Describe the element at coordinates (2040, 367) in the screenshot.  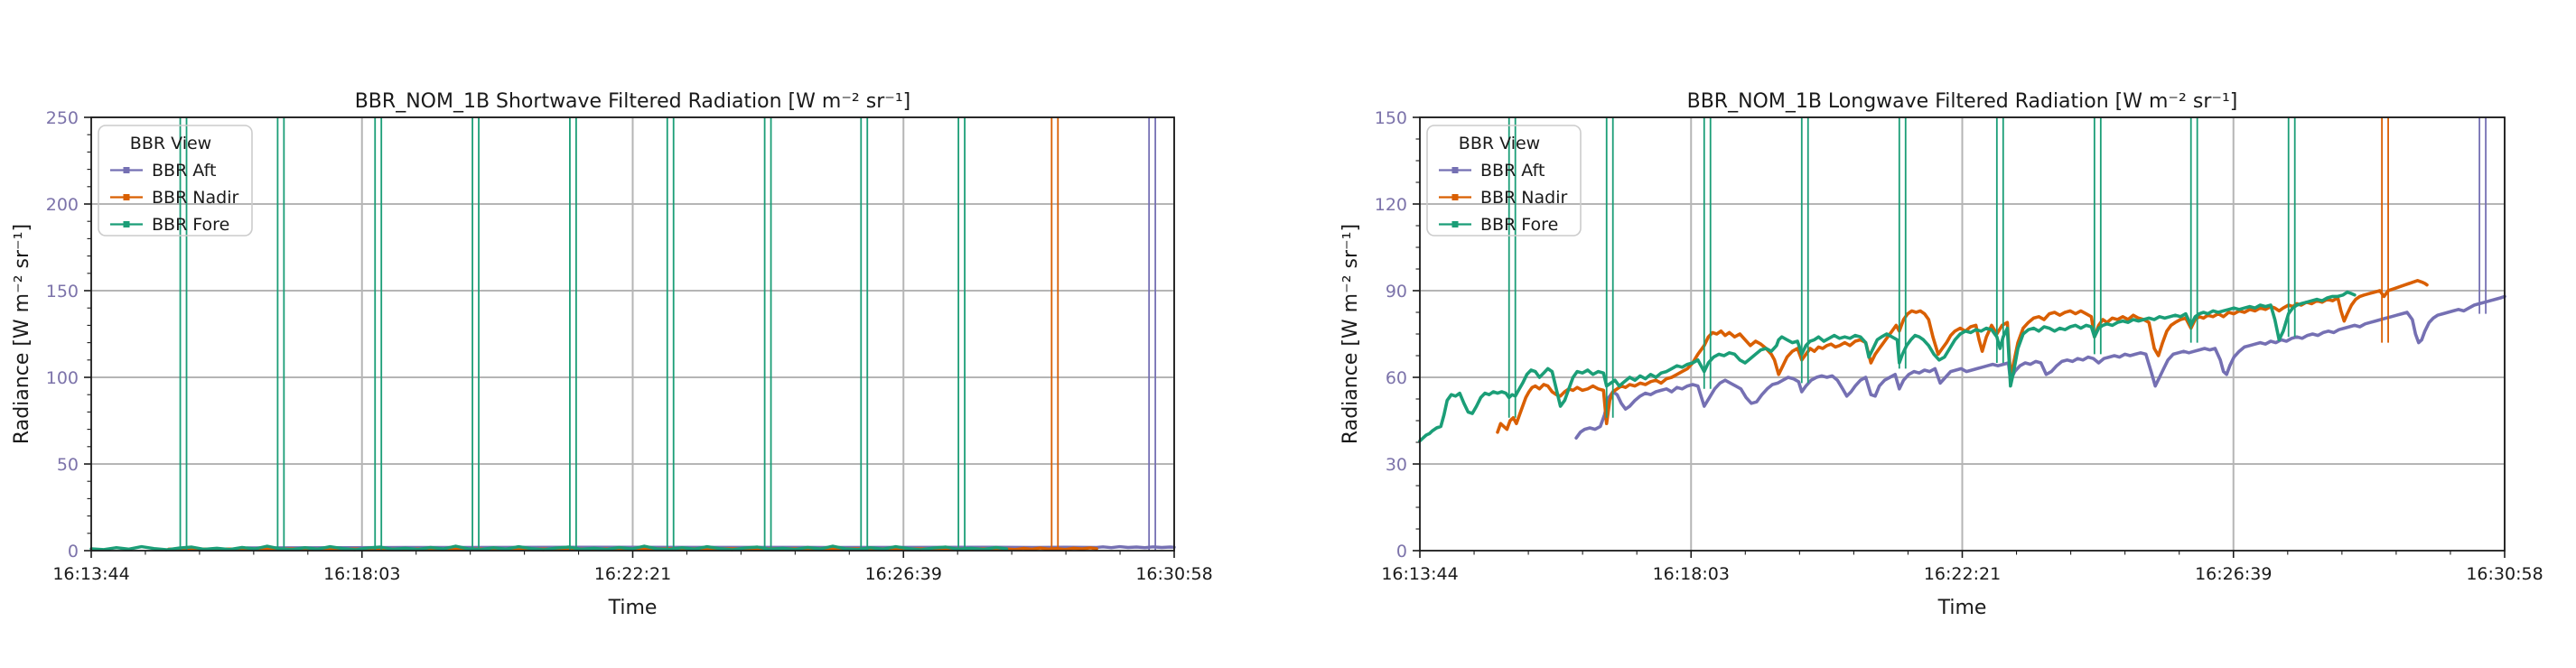
I see `series-bbr-aft` at that location.